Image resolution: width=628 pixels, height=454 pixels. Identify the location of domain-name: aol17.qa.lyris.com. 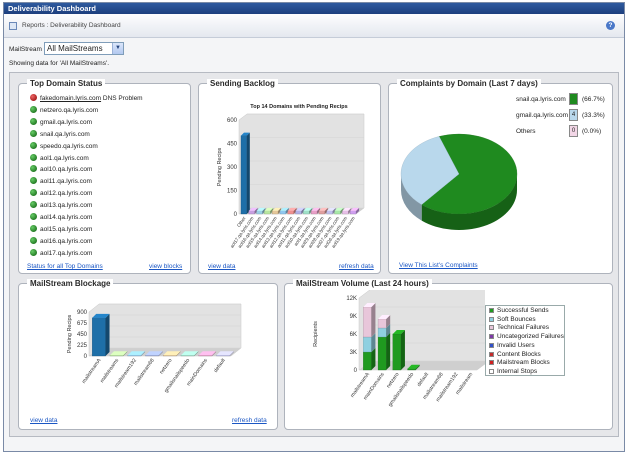
(66, 253).